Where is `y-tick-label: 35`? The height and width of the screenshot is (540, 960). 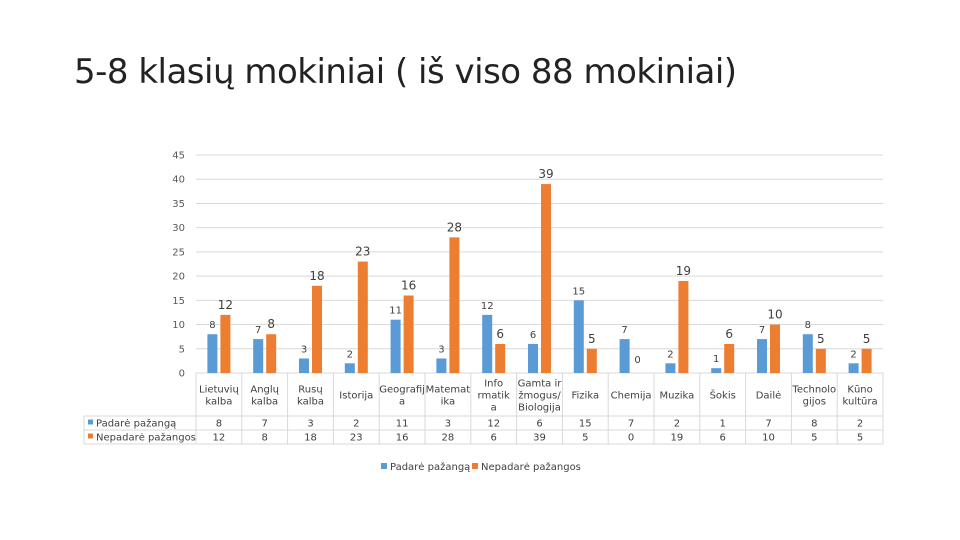 y-tick-label: 35 is located at coordinates (178, 204).